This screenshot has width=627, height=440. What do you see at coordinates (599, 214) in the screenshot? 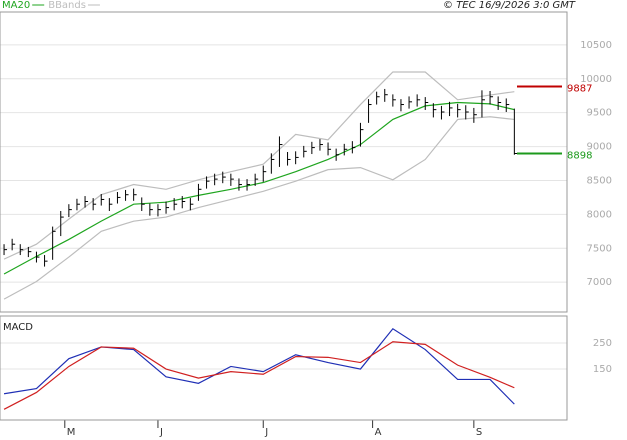
I see `y-tick-label: 8000` at bounding box center [599, 214].